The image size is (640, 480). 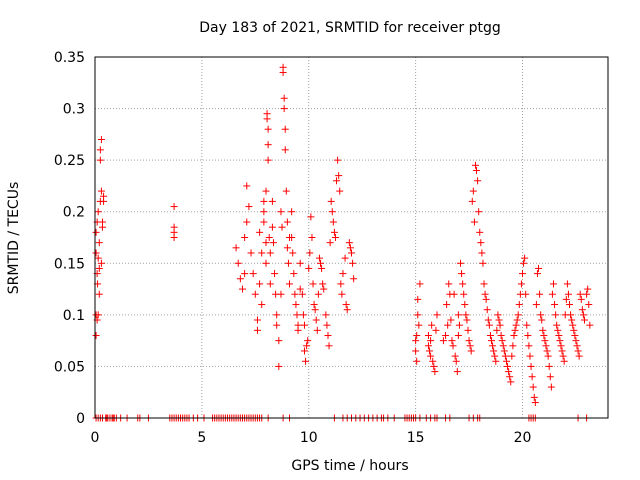 What do you see at coordinates (349, 466) in the screenshot?
I see `x-axis-label: GPS time / hours` at bounding box center [349, 466].